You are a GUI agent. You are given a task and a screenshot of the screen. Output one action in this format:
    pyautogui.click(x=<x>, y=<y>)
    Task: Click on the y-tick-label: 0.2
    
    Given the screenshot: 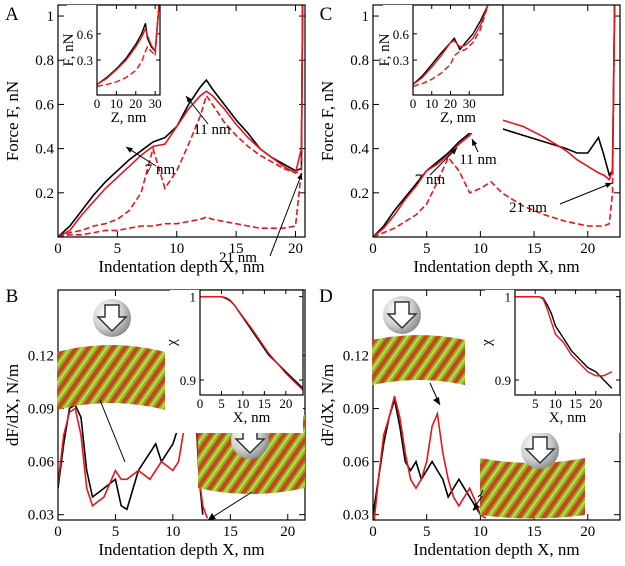 What is the action you would take?
    pyautogui.click(x=44, y=194)
    